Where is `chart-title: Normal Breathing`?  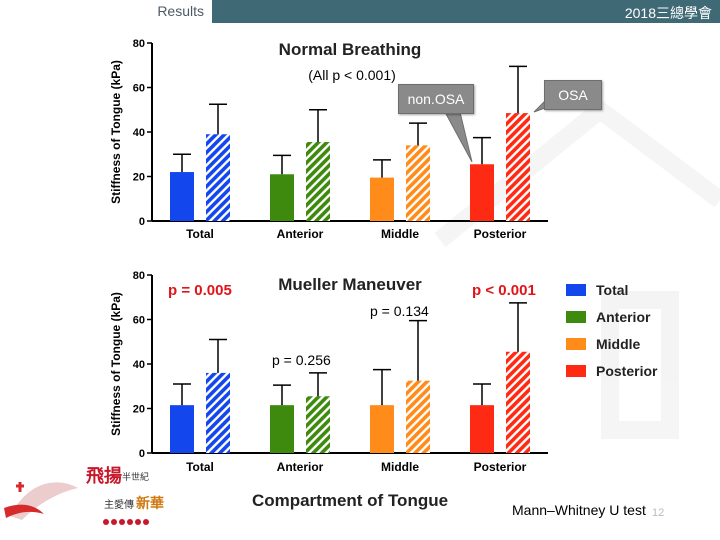
chart-title: Normal Breathing is located at coordinates (350, 49).